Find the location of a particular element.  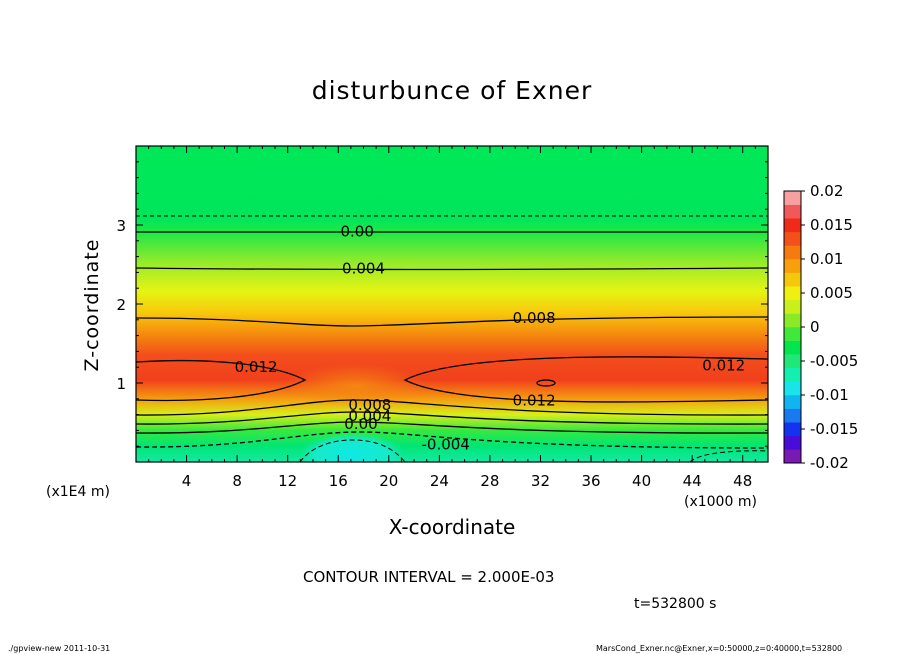

footer-program-date: ./gpview-new 2011-10-31 is located at coordinates (59, 648).